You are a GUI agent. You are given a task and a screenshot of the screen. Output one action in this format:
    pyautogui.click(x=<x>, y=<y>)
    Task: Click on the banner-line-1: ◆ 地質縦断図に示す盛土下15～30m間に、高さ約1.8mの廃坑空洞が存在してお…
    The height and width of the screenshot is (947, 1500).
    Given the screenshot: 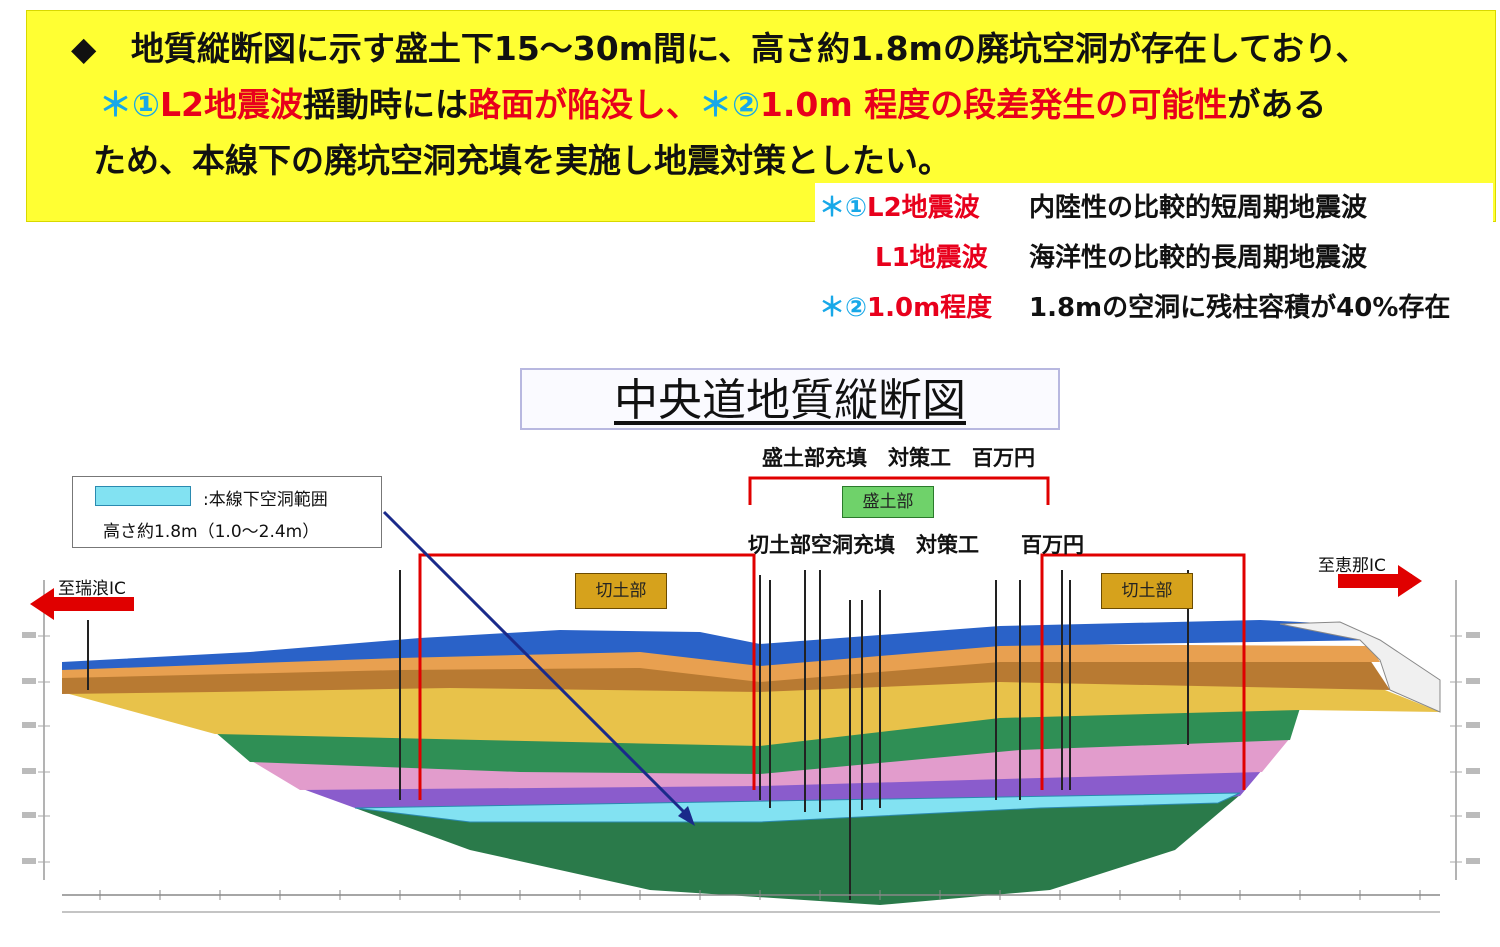 What is the action you would take?
    pyautogui.click(x=720, y=48)
    